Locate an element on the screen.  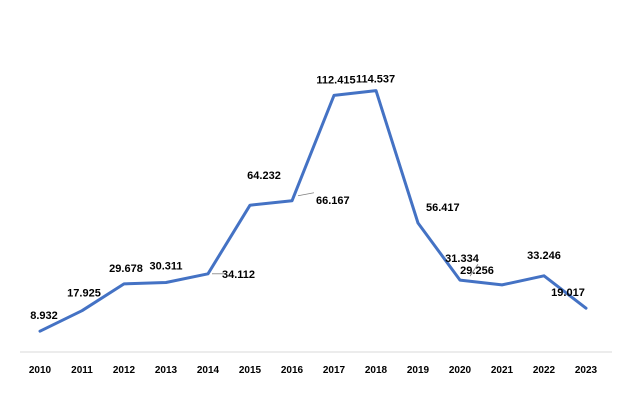
x-tick-label: 2021 is located at coordinates (502, 370).